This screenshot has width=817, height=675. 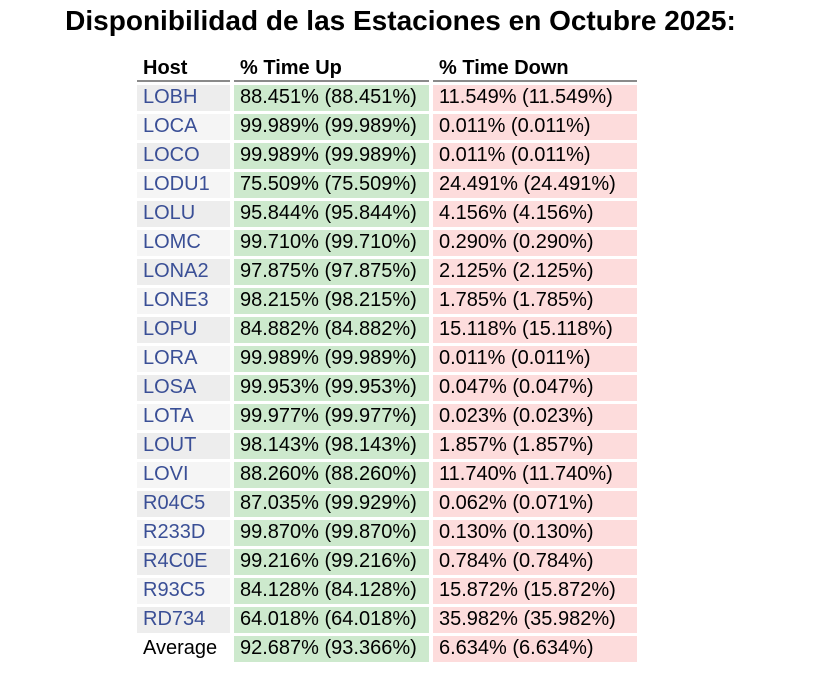 What do you see at coordinates (183, 185) in the screenshot?
I see `host-link: LODU1` at bounding box center [183, 185].